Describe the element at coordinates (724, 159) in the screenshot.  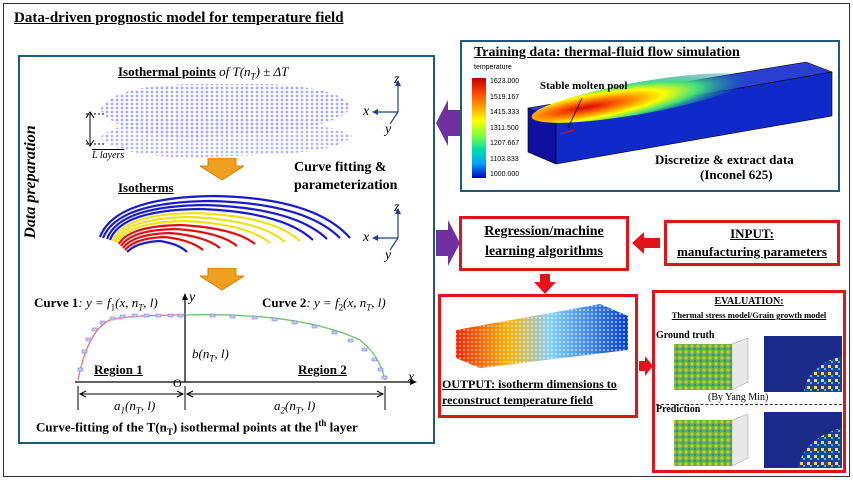
I see `discretize-label: Discretize & extract data` at that location.